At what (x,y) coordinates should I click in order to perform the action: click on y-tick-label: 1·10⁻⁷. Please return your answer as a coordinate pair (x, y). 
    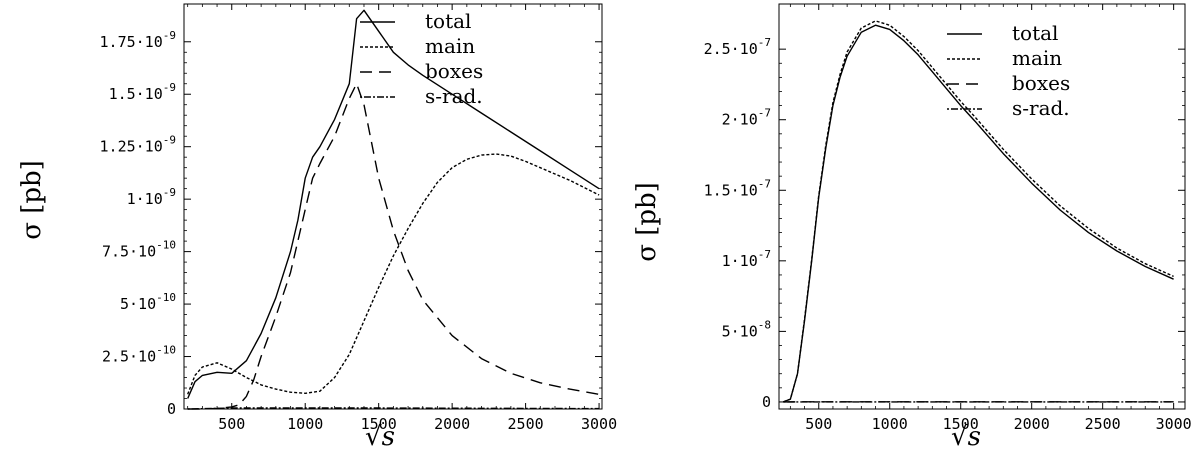
    Looking at the image, I should click on (746, 259).